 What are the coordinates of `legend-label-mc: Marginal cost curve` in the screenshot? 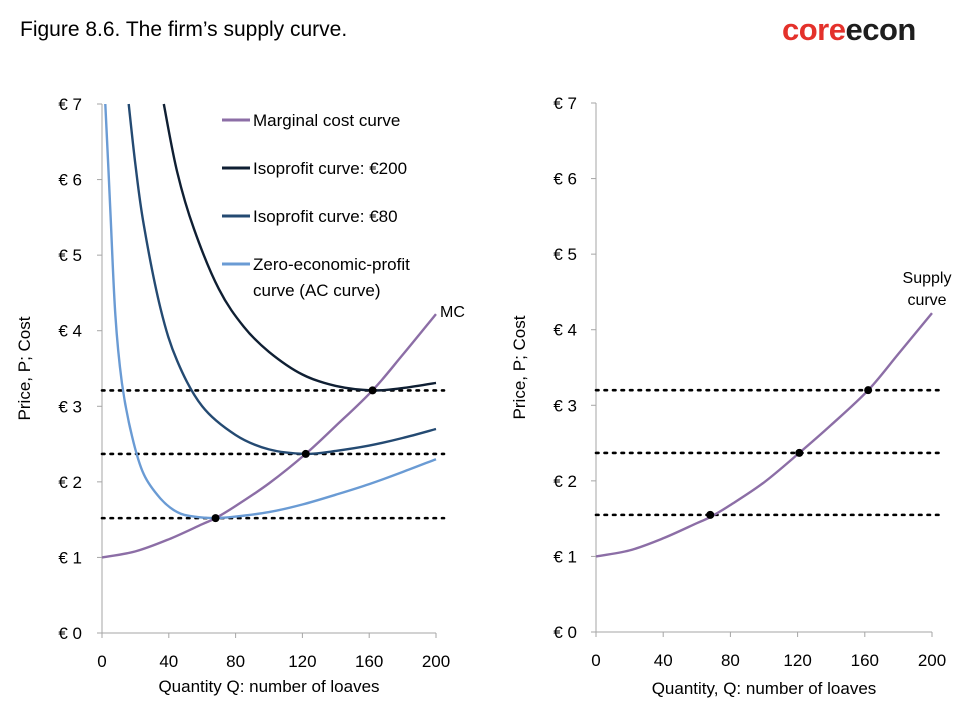 It's located at (326, 120).